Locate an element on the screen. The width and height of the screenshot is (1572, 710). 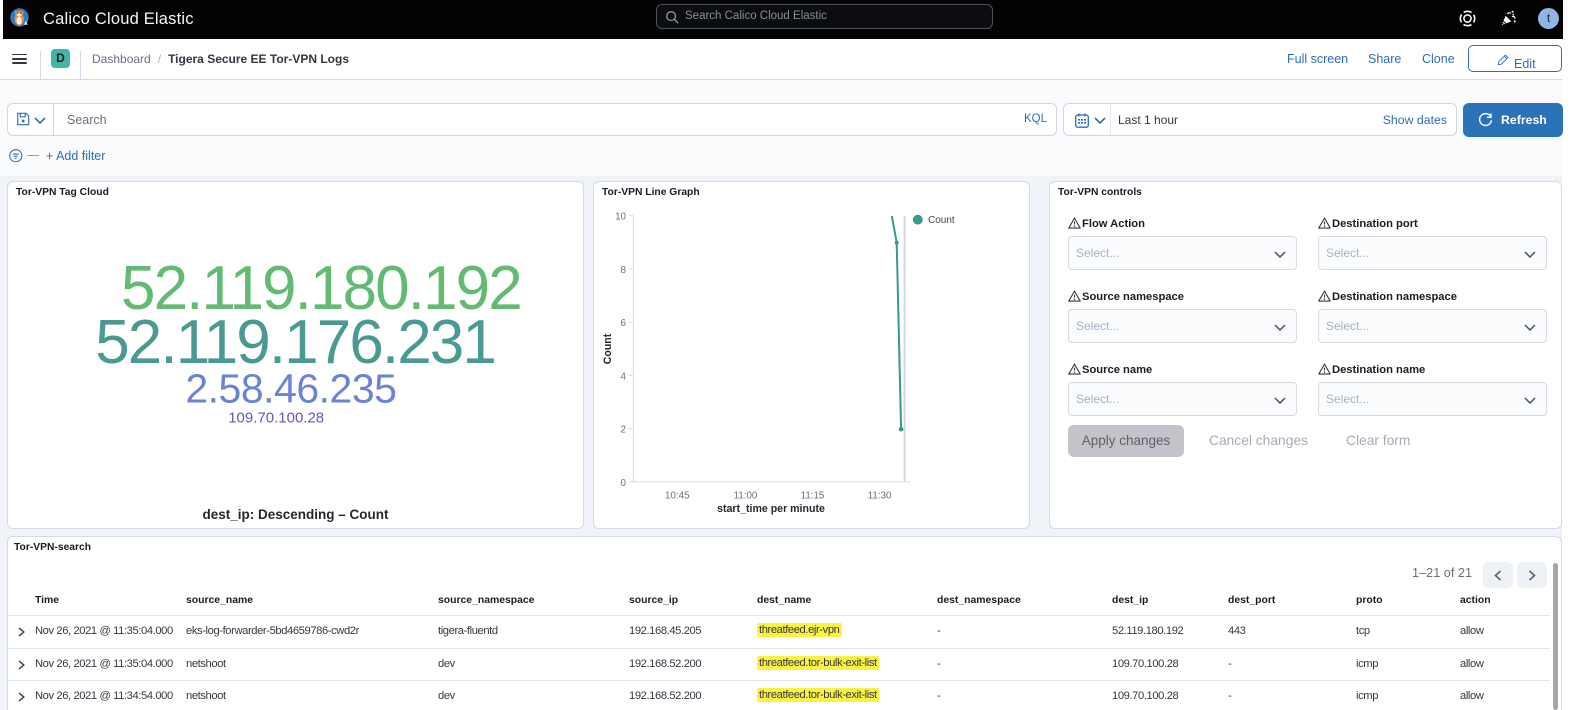
svg-text: 8 is located at coordinates (624, 270).